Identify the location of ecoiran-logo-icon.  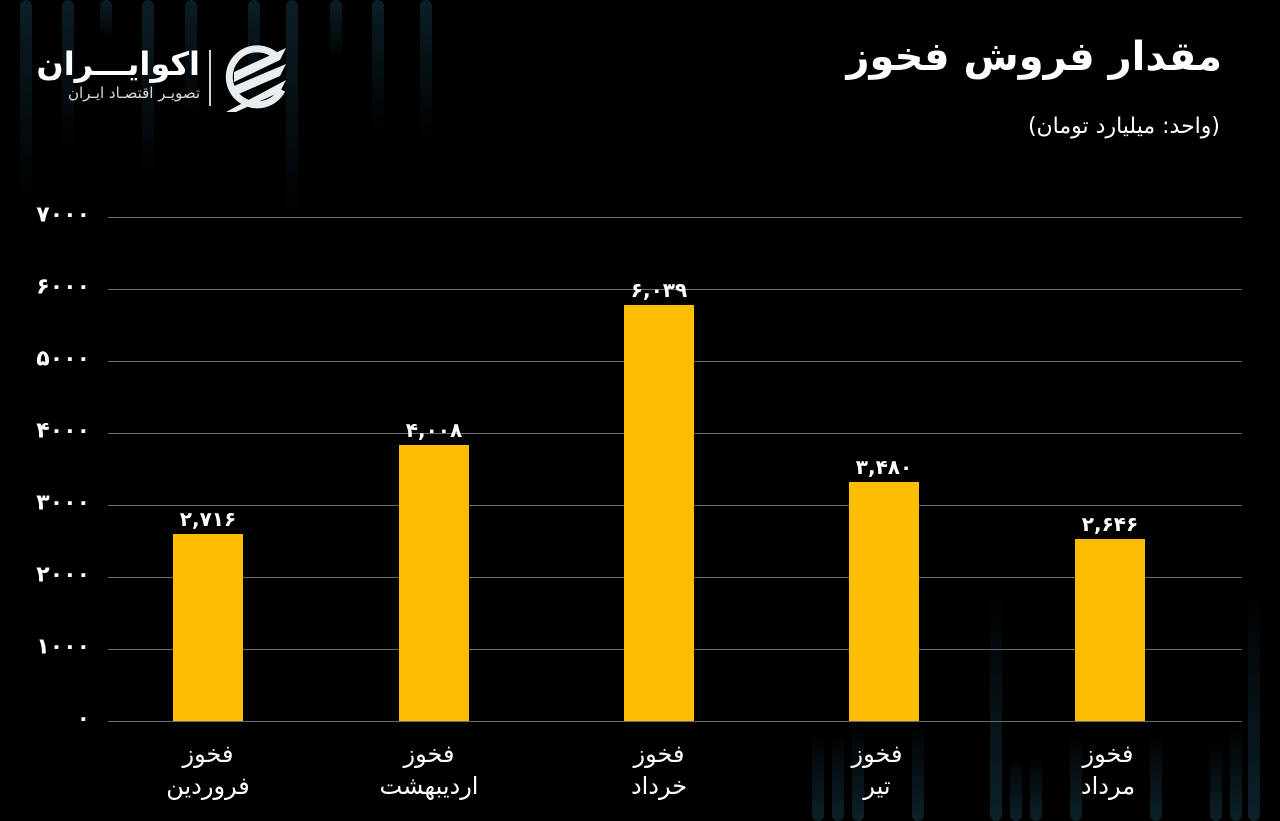
(255, 78).